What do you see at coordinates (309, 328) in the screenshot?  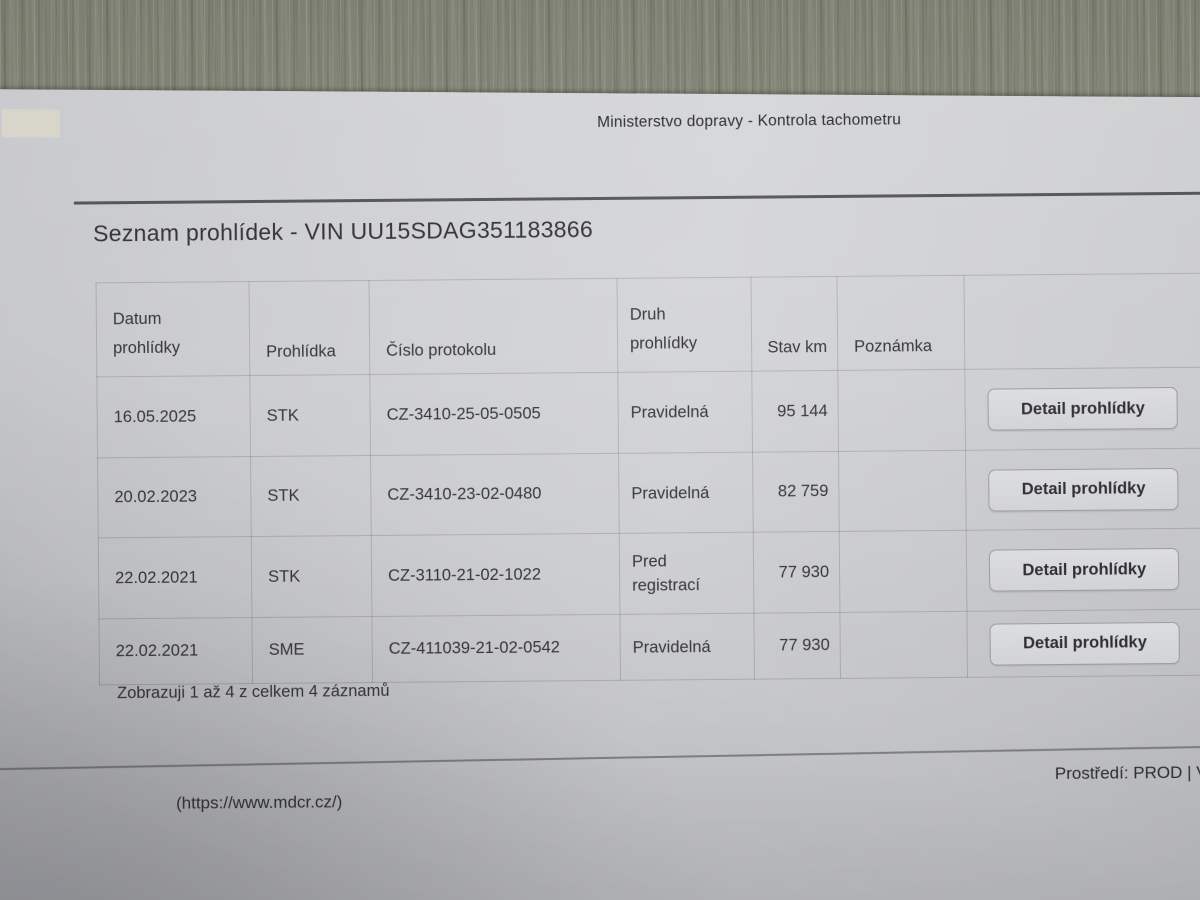 I see `column-header-prohlidka: Prohlídka` at bounding box center [309, 328].